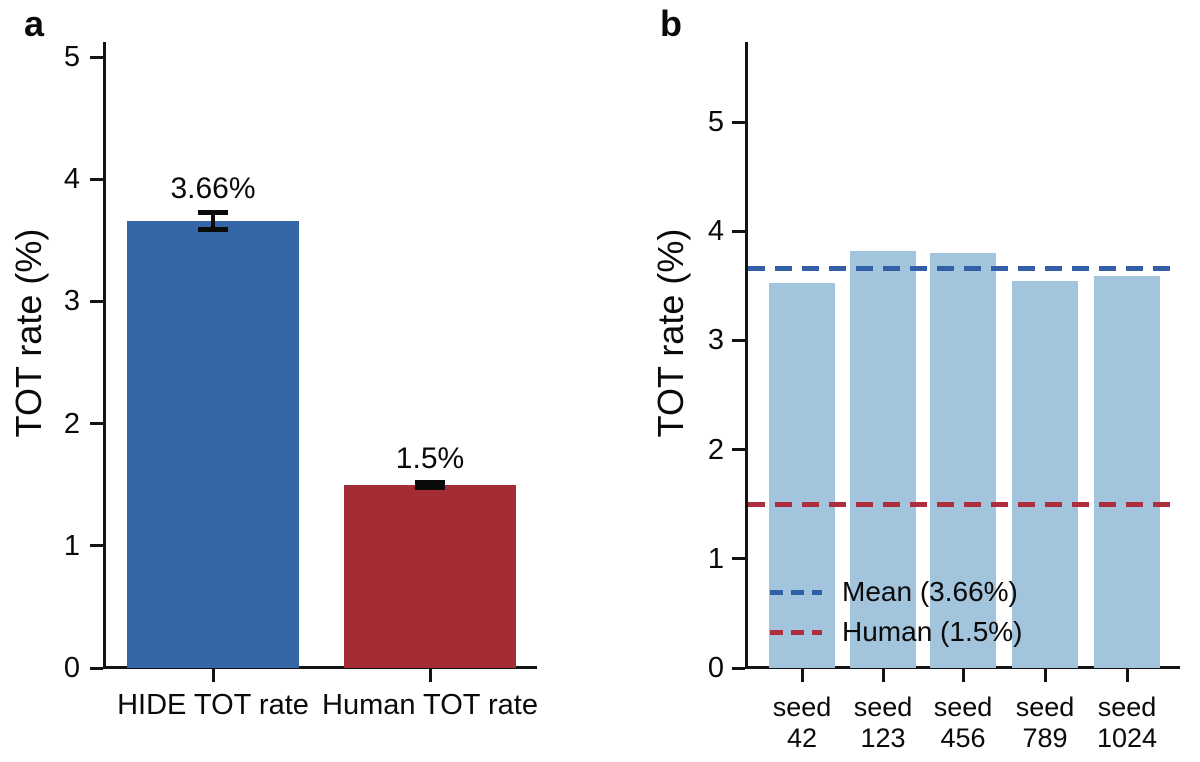  What do you see at coordinates (802, 738) in the screenshot?
I see `x-axis-tick-label-line: 42` at bounding box center [802, 738].